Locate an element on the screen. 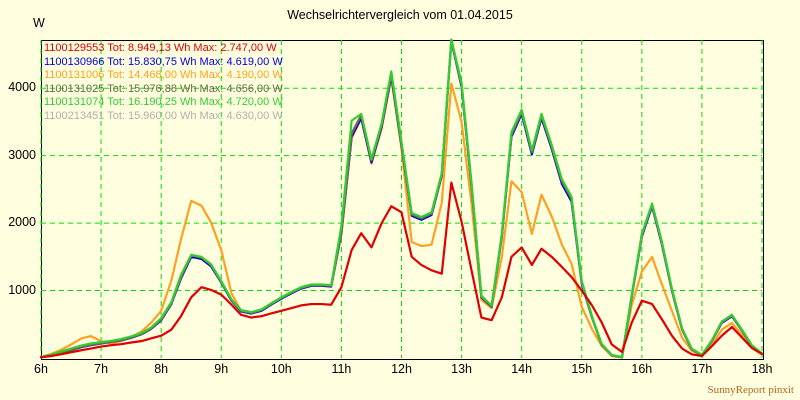 Image resolution: width=800 pixels, height=400 pixels. x-axis-tick-label: 17h is located at coordinates (702, 369).